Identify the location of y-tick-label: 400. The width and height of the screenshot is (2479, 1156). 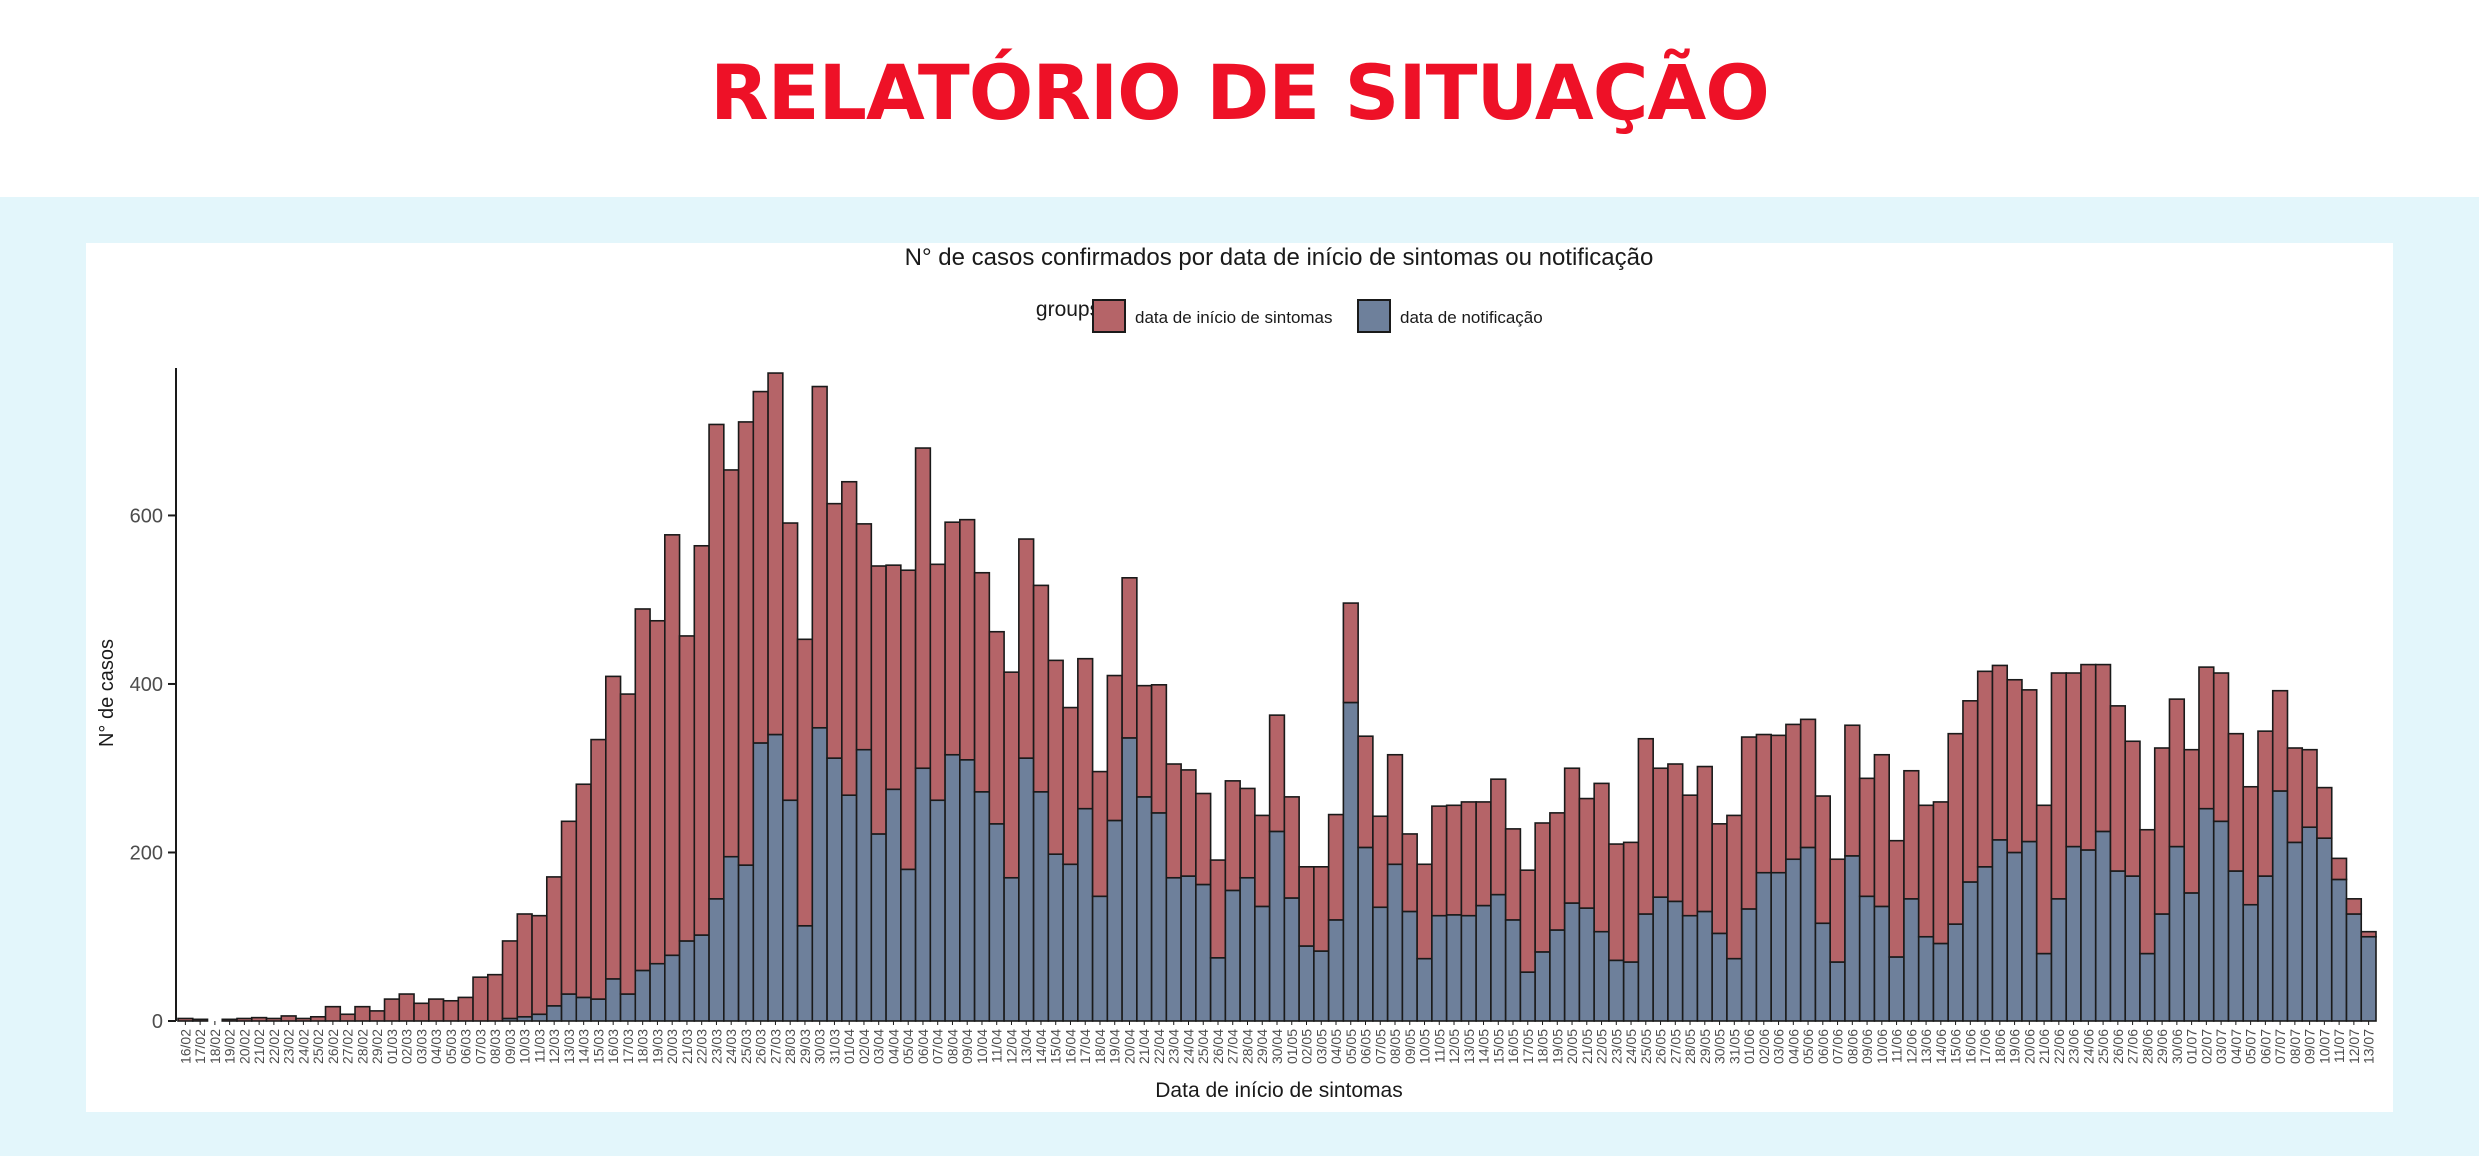
(146, 685).